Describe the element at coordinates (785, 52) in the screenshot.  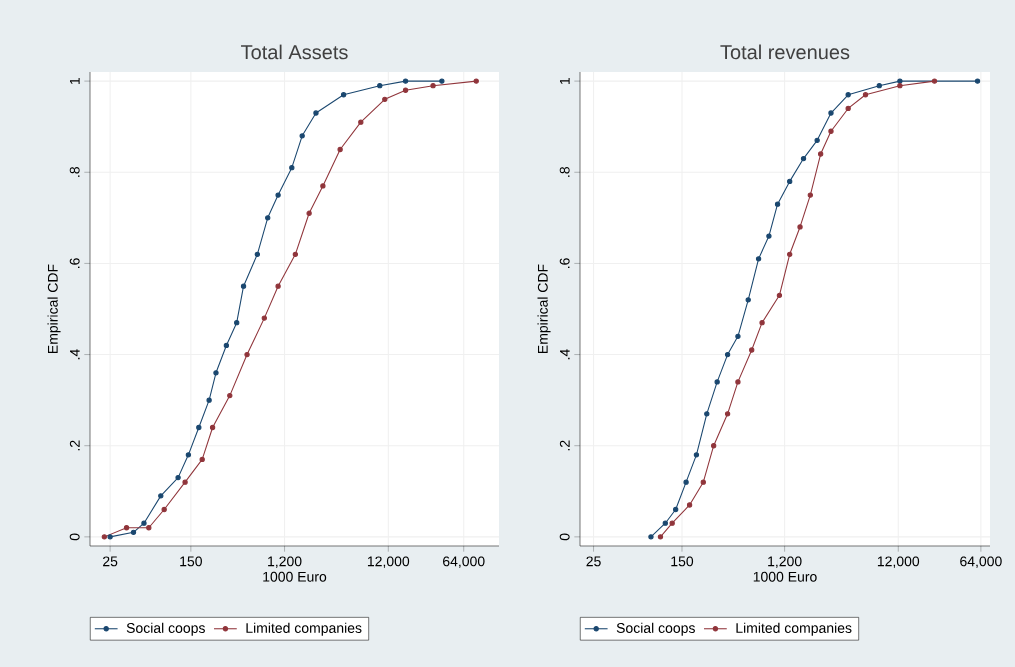
I see `chart-title: Total revenues` at that location.